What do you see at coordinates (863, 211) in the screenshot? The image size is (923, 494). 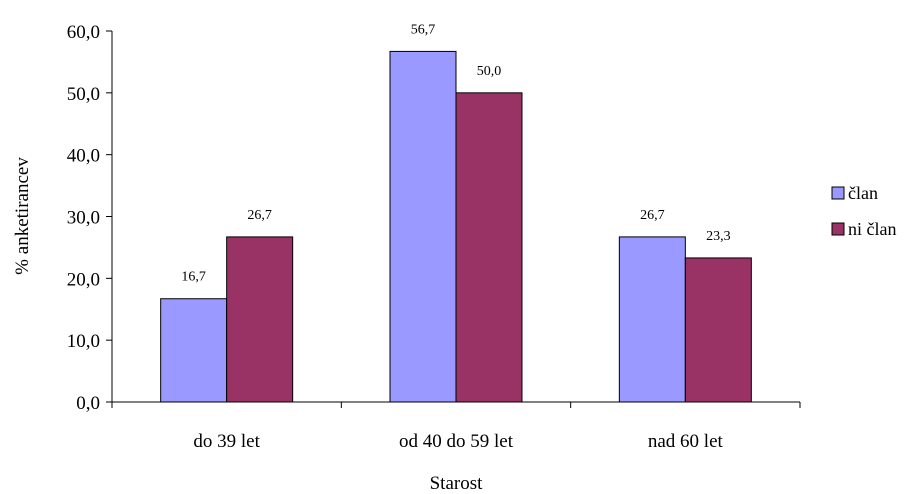 I see `legend: član ni član` at bounding box center [863, 211].